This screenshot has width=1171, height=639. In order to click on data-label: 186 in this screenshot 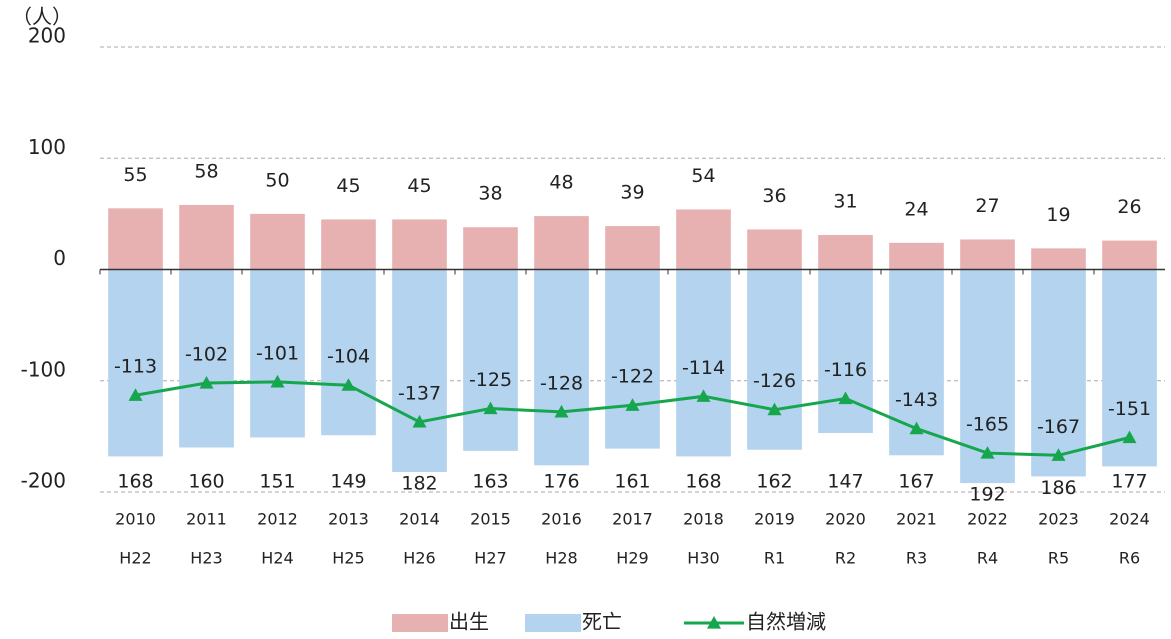, I will do `click(1058, 488)`.